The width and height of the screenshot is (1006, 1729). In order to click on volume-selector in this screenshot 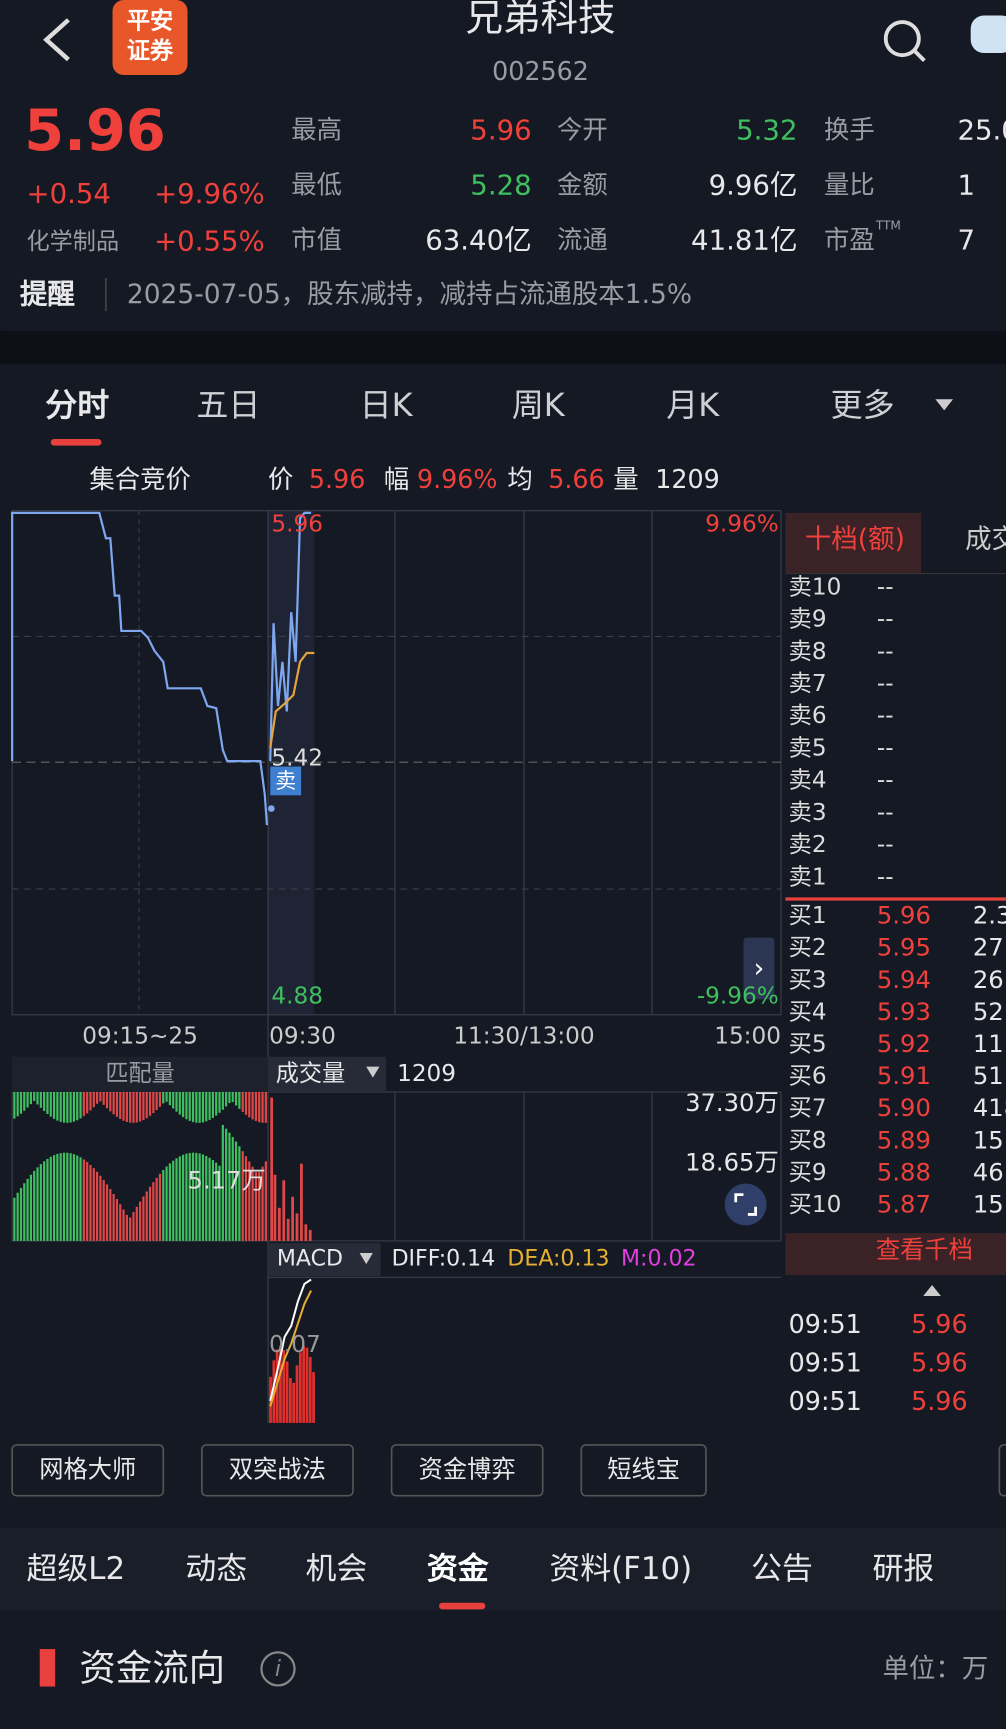, I will do `click(327, 1074)`.